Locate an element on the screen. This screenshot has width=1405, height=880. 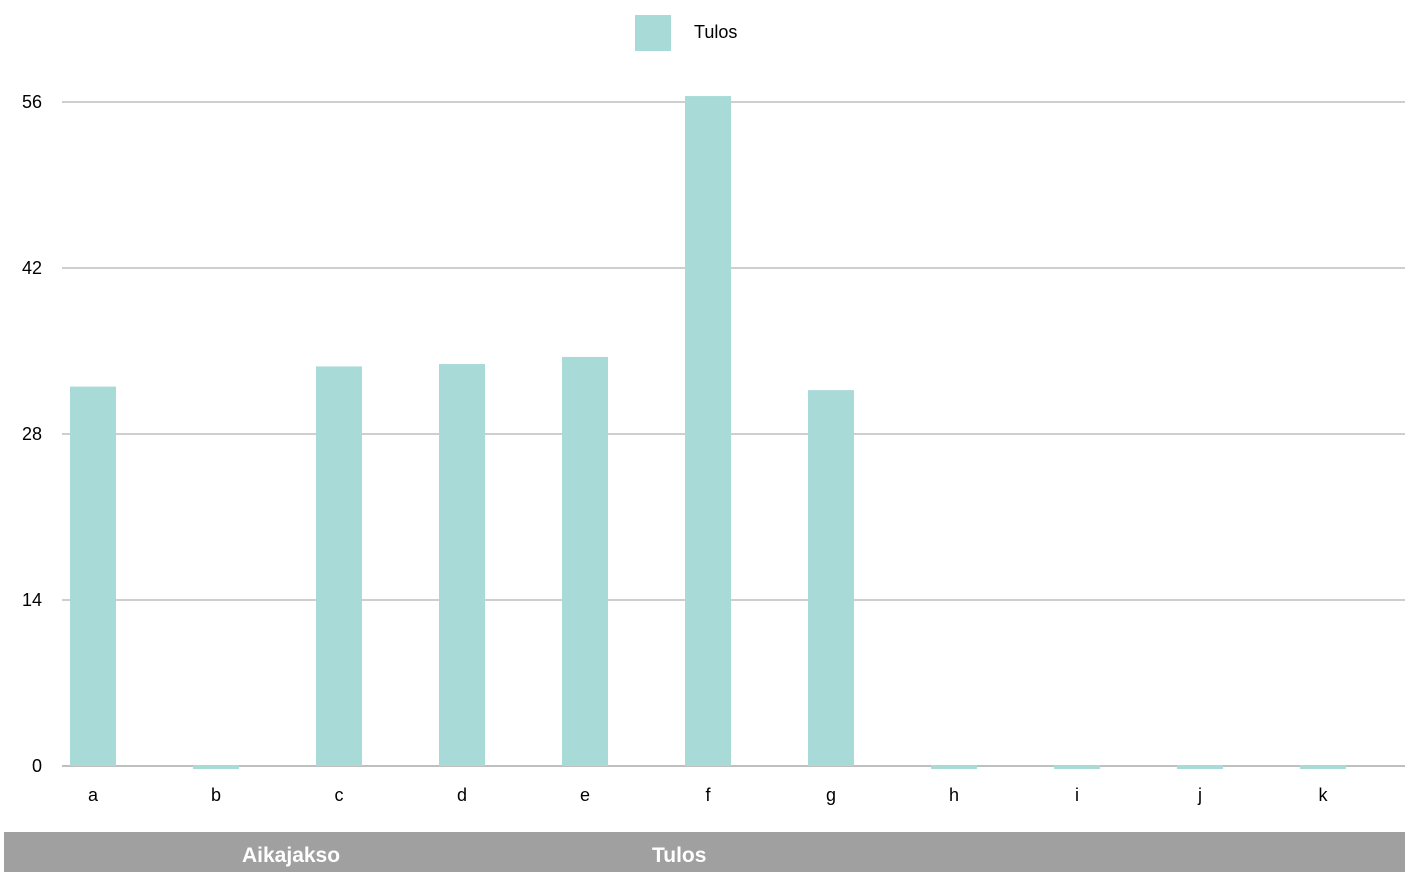
x-tick-label: b is located at coordinates (216, 795).